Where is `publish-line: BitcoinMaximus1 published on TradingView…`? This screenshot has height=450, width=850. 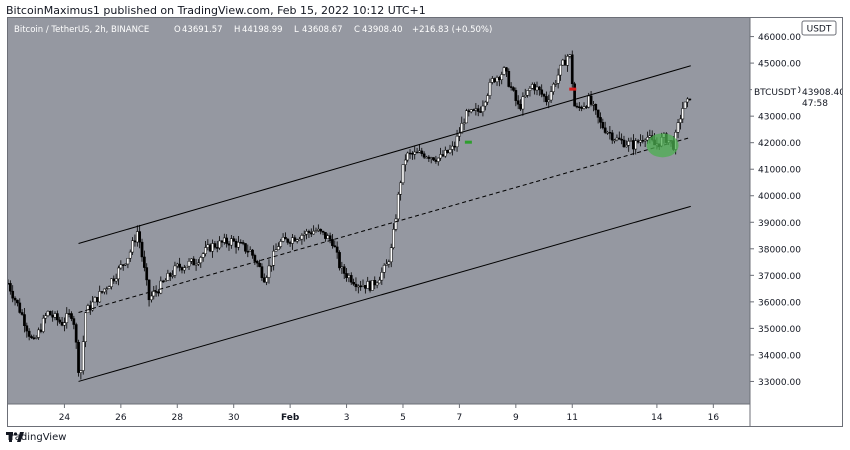 publish-line: BitcoinMaximus1 published on TradingView… is located at coordinates (216, 10).